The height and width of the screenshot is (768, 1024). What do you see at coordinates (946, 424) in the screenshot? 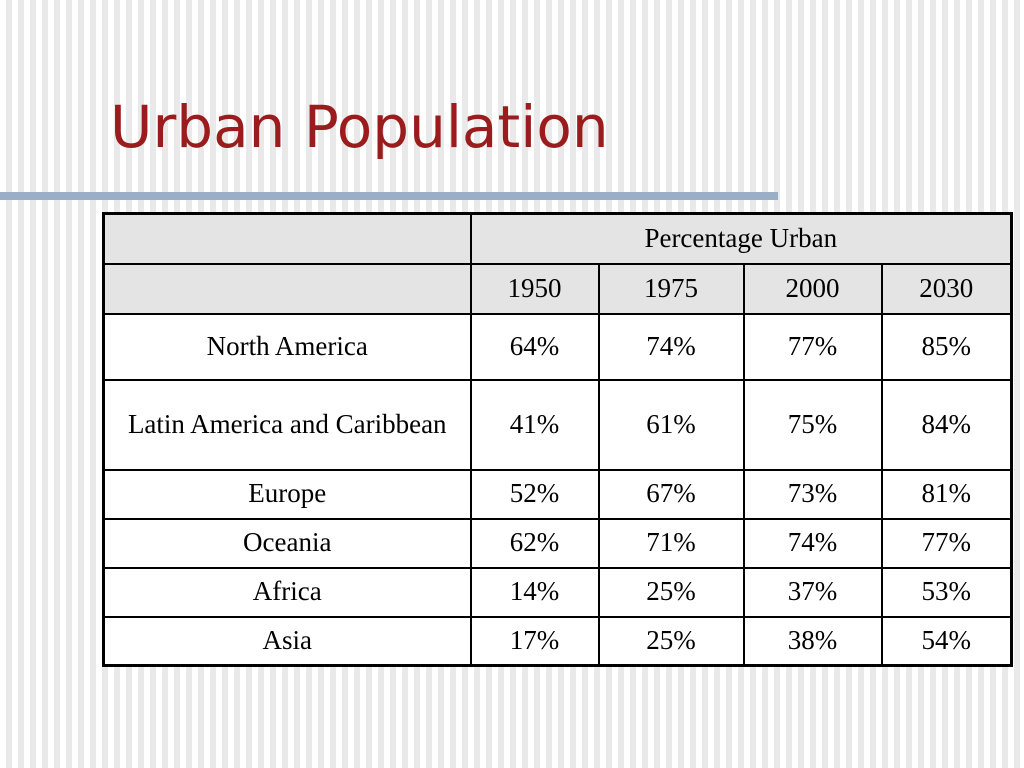
I see `value-cell: 84%` at bounding box center [946, 424].